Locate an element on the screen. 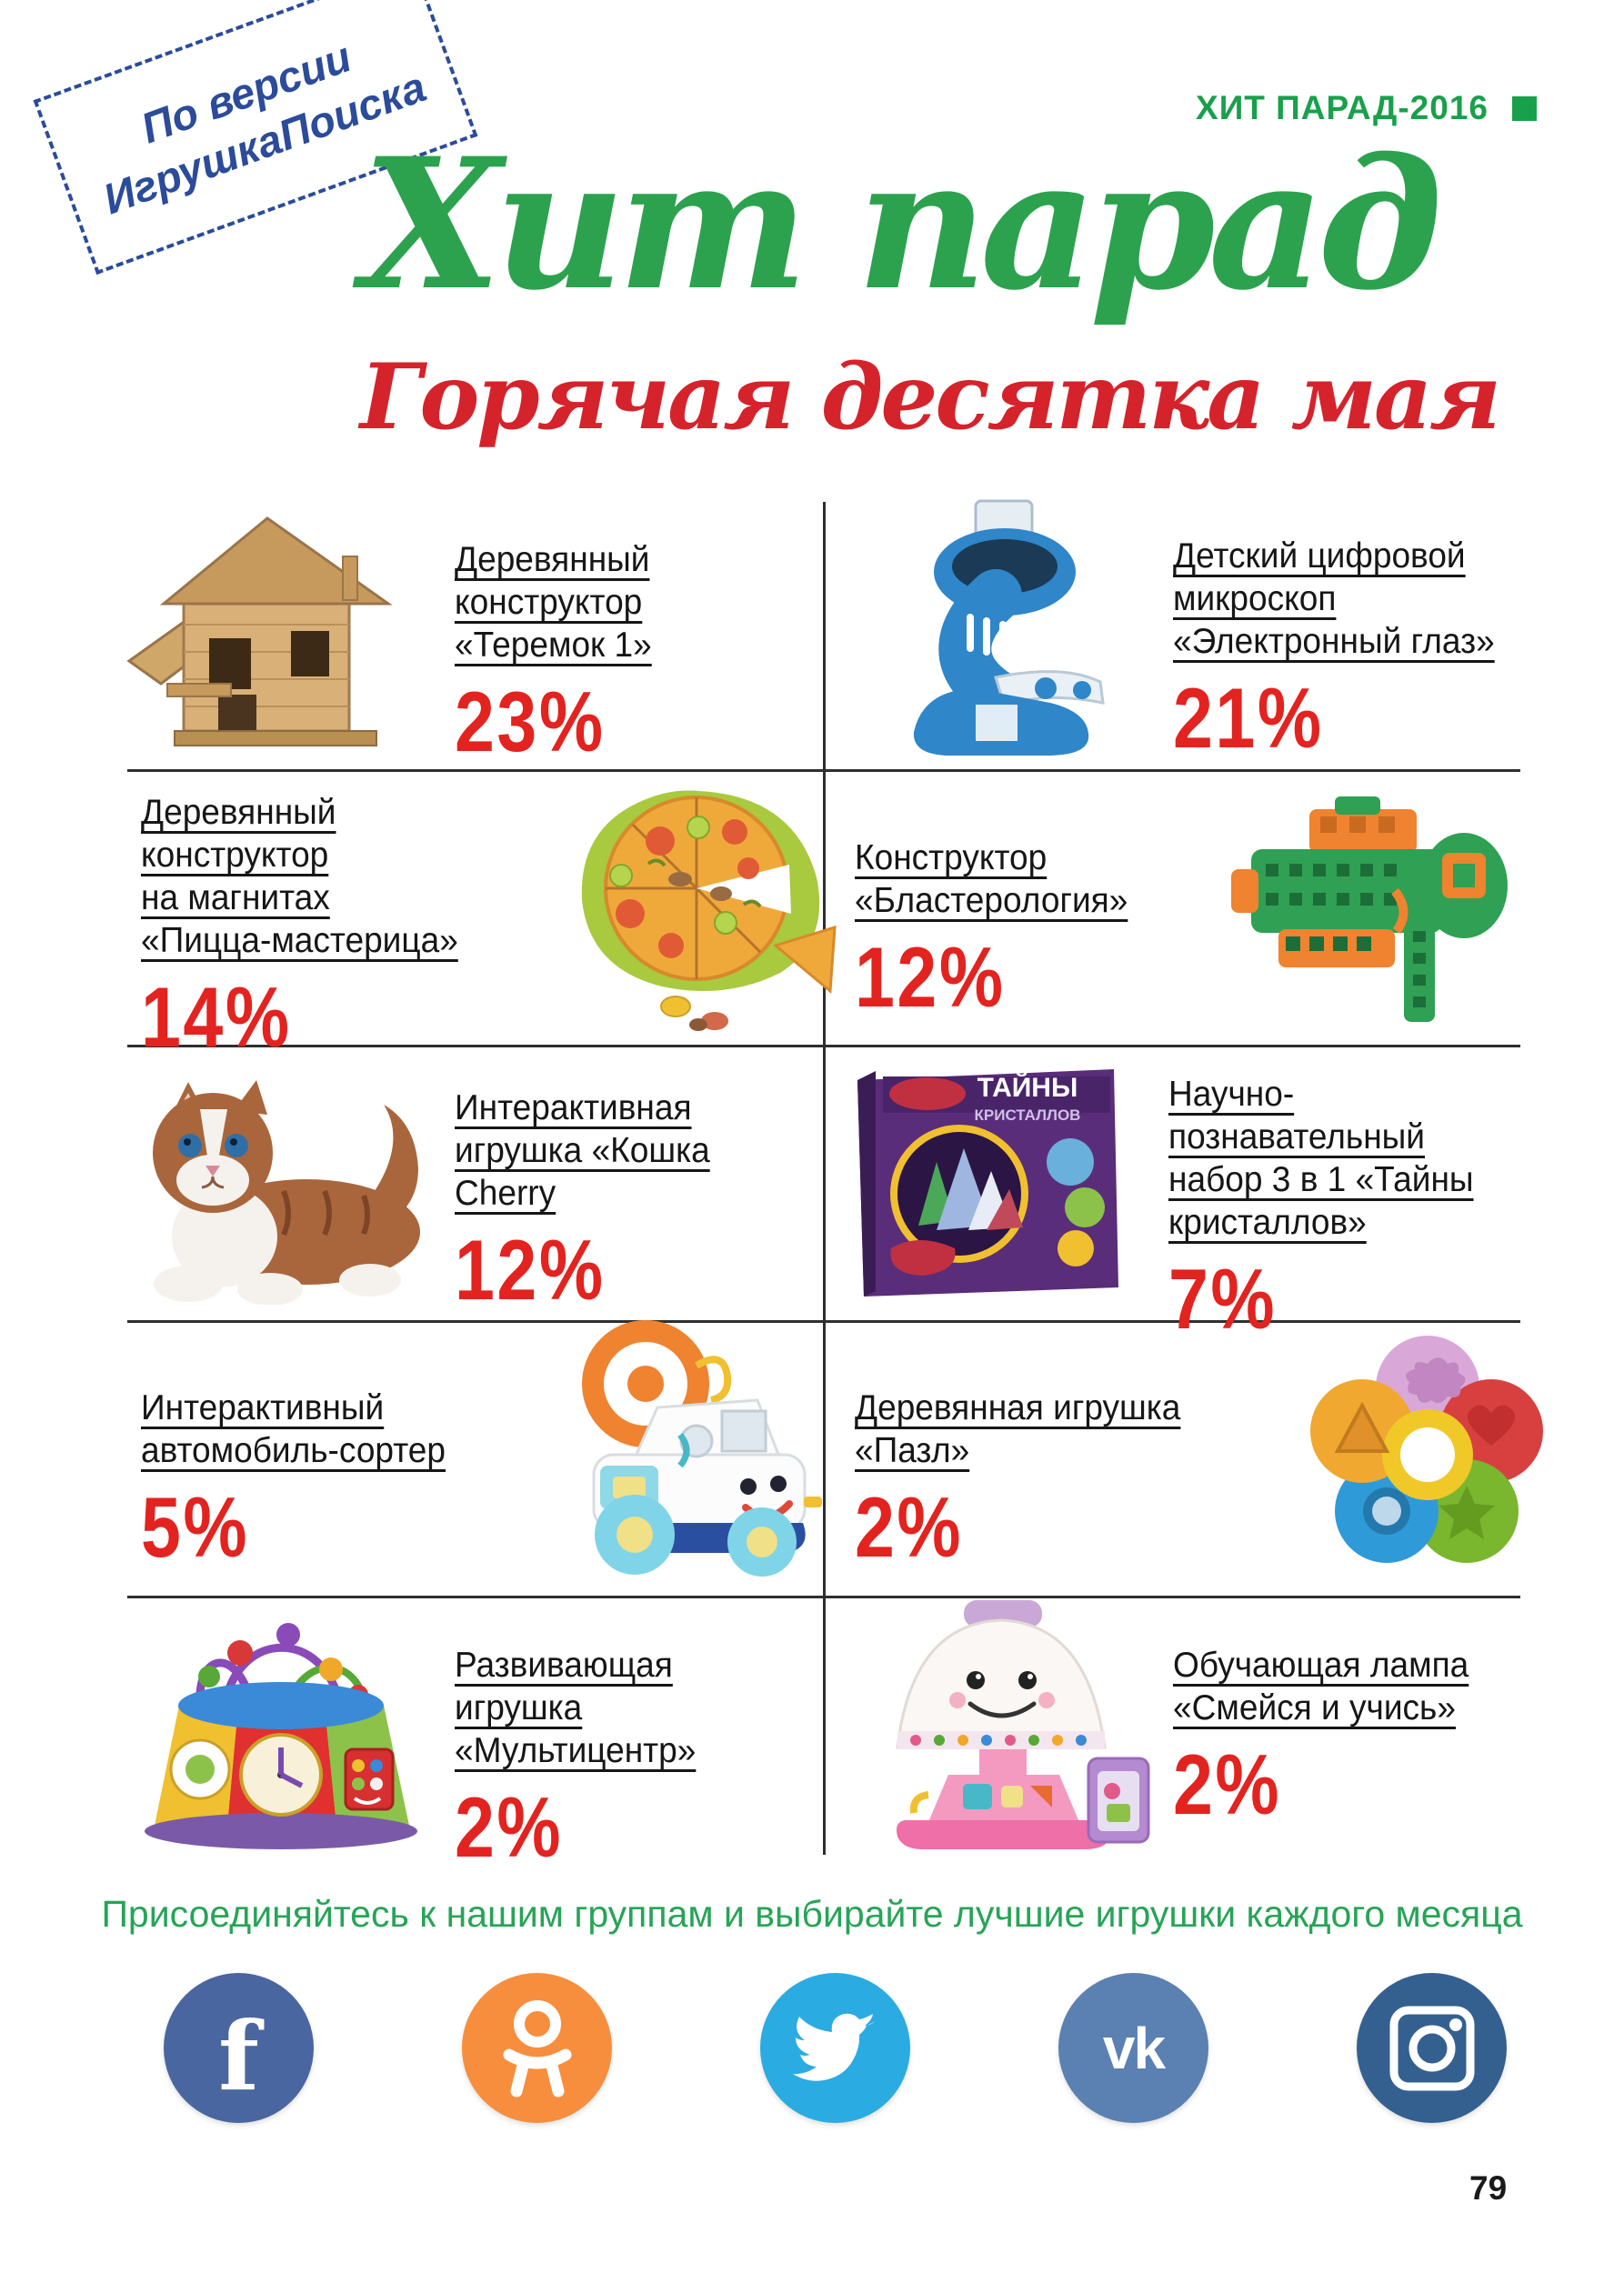  crystal-box-title: ТАЙНЫ is located at coordinates (1027, 1087).